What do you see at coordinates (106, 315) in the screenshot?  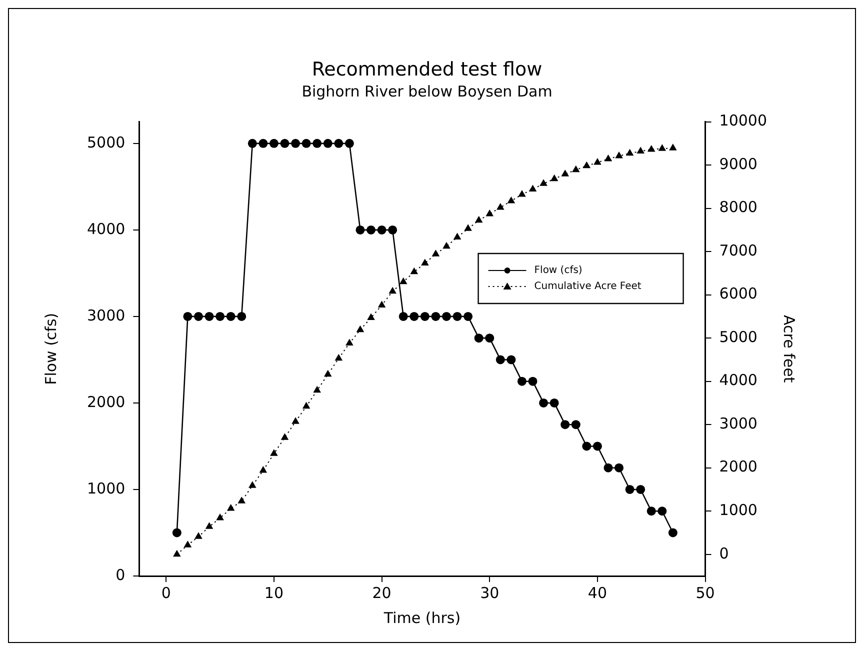 I see `y-tick-label: 3000` at bounding box center [106, 315].